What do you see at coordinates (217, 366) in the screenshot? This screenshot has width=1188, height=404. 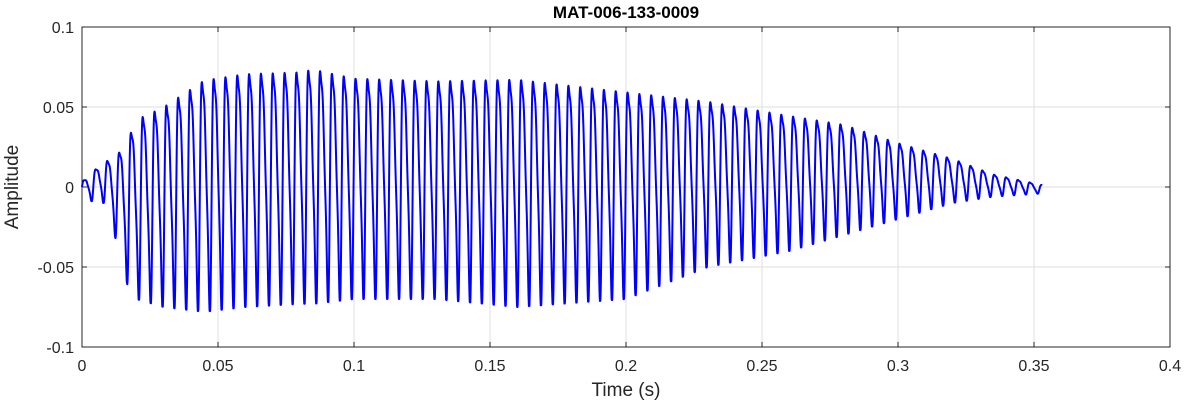 I see `x-tick-label: 0.05` at bounding box center [217, 366].